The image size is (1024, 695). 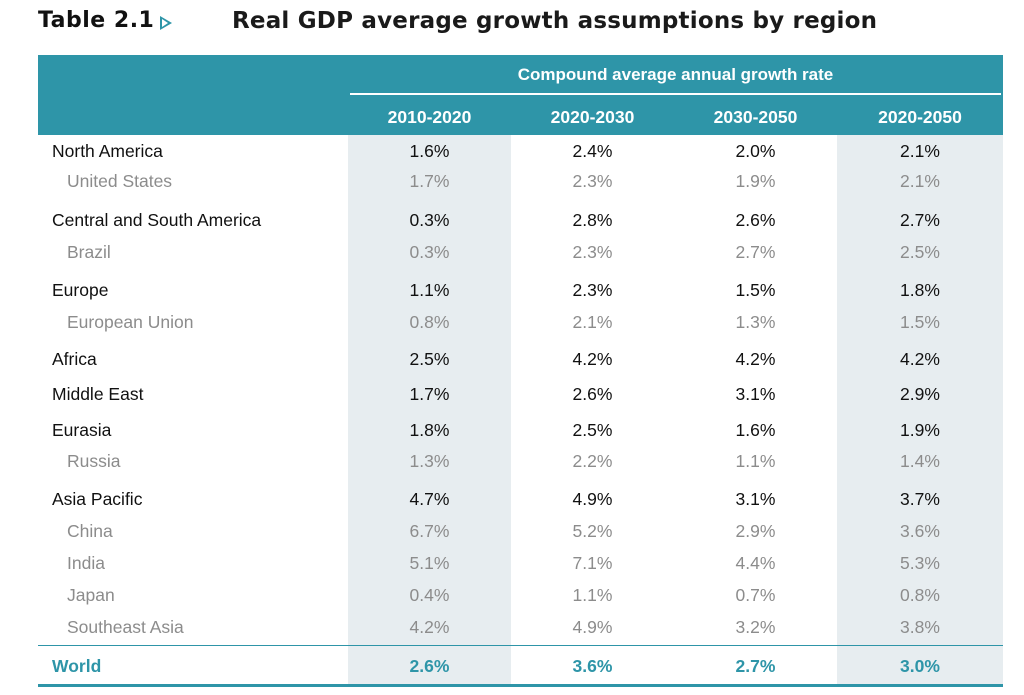 I want to click on cell-value: 3.0%, so click(x=920, y=666).